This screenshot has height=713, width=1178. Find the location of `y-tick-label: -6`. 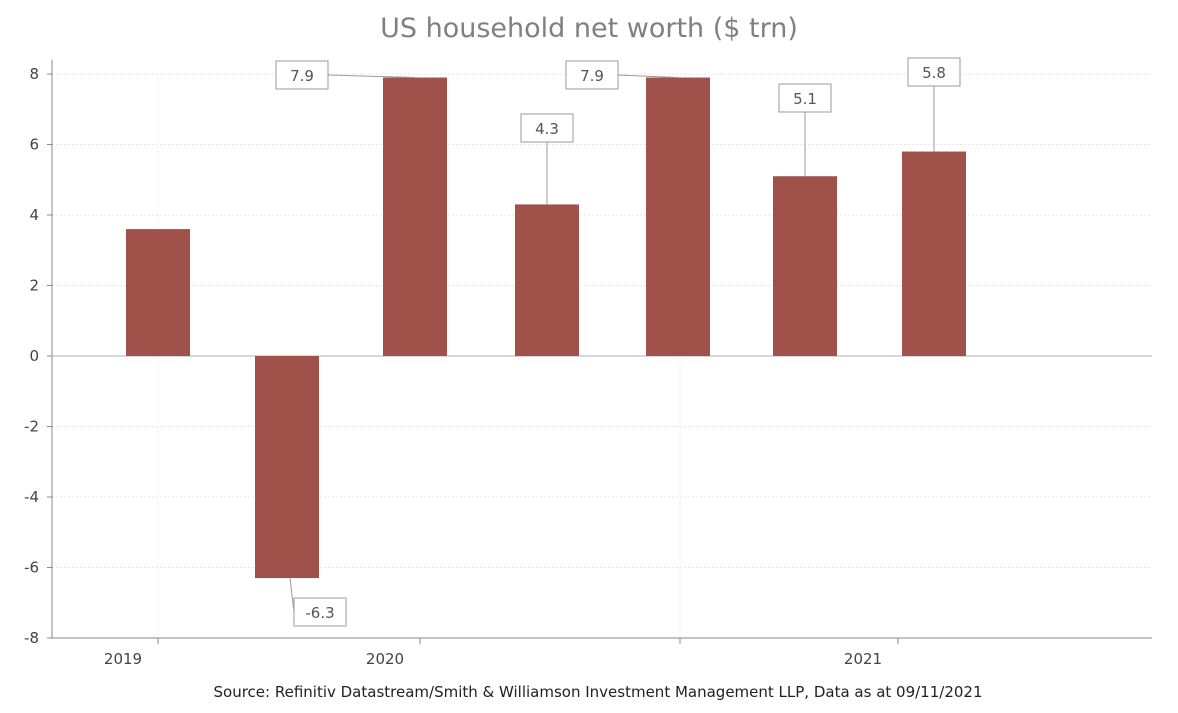

y-tick-label: -6 is located at coordinates (31, 568).